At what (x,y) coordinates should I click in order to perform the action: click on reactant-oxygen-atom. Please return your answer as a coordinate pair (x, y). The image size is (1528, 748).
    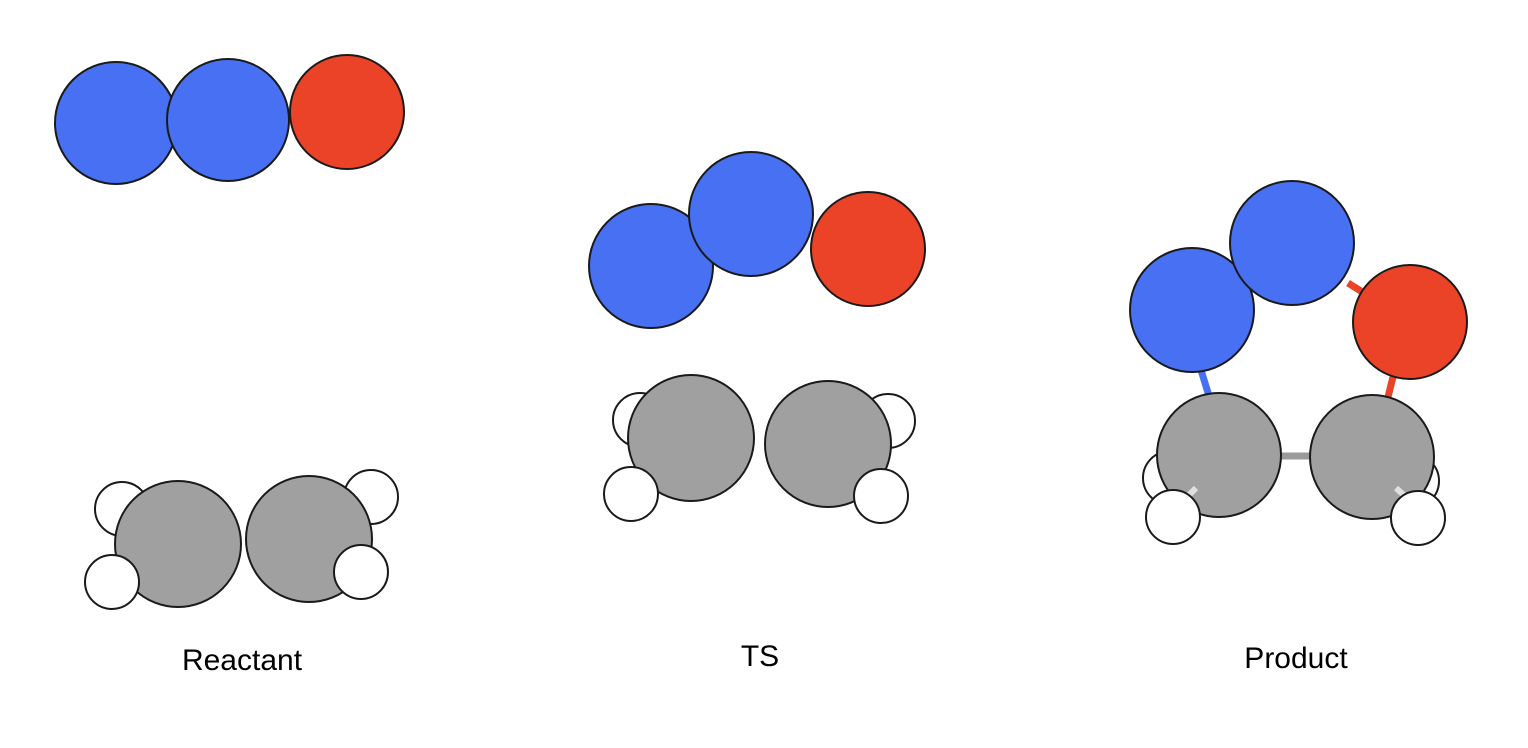
    Looking at the image, I should click on (347, 112).